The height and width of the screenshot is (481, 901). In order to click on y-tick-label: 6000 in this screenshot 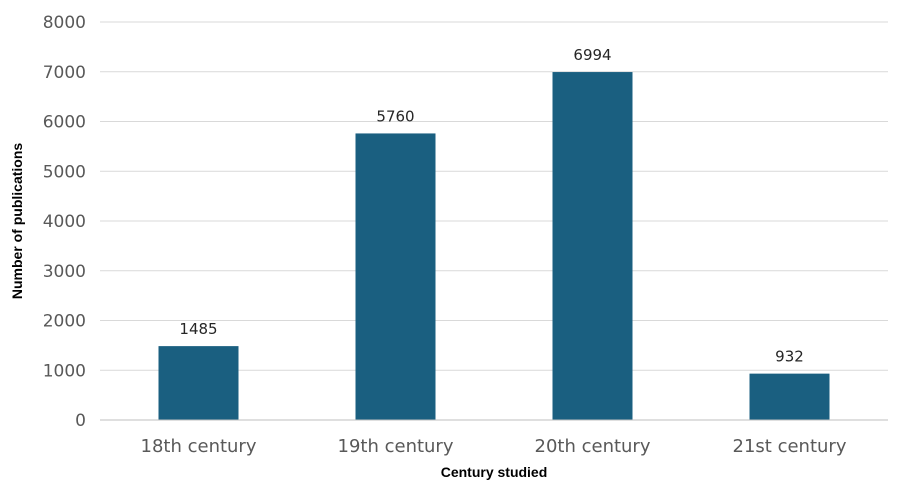, I will do `click(64, 123)`.